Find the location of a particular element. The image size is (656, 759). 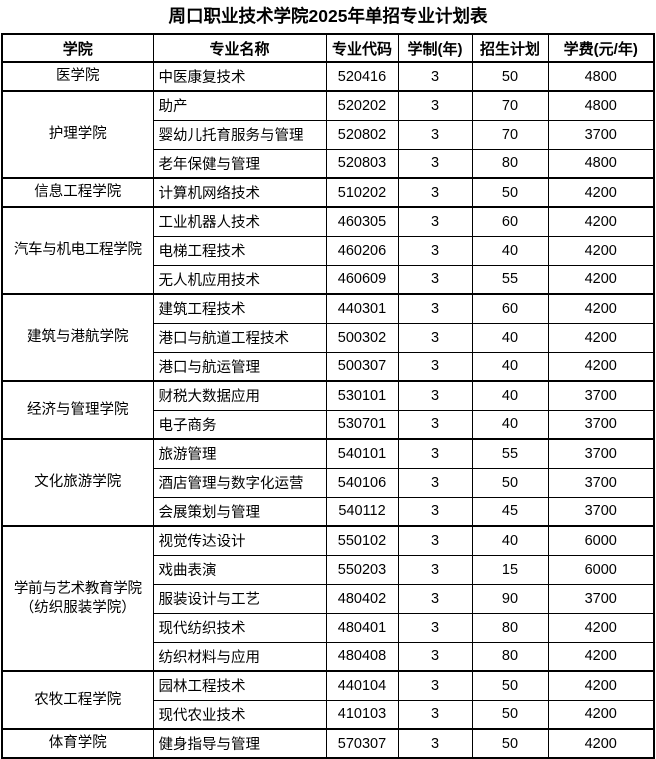

college-cell: 护理学院 is located at coordinates (77, 134).